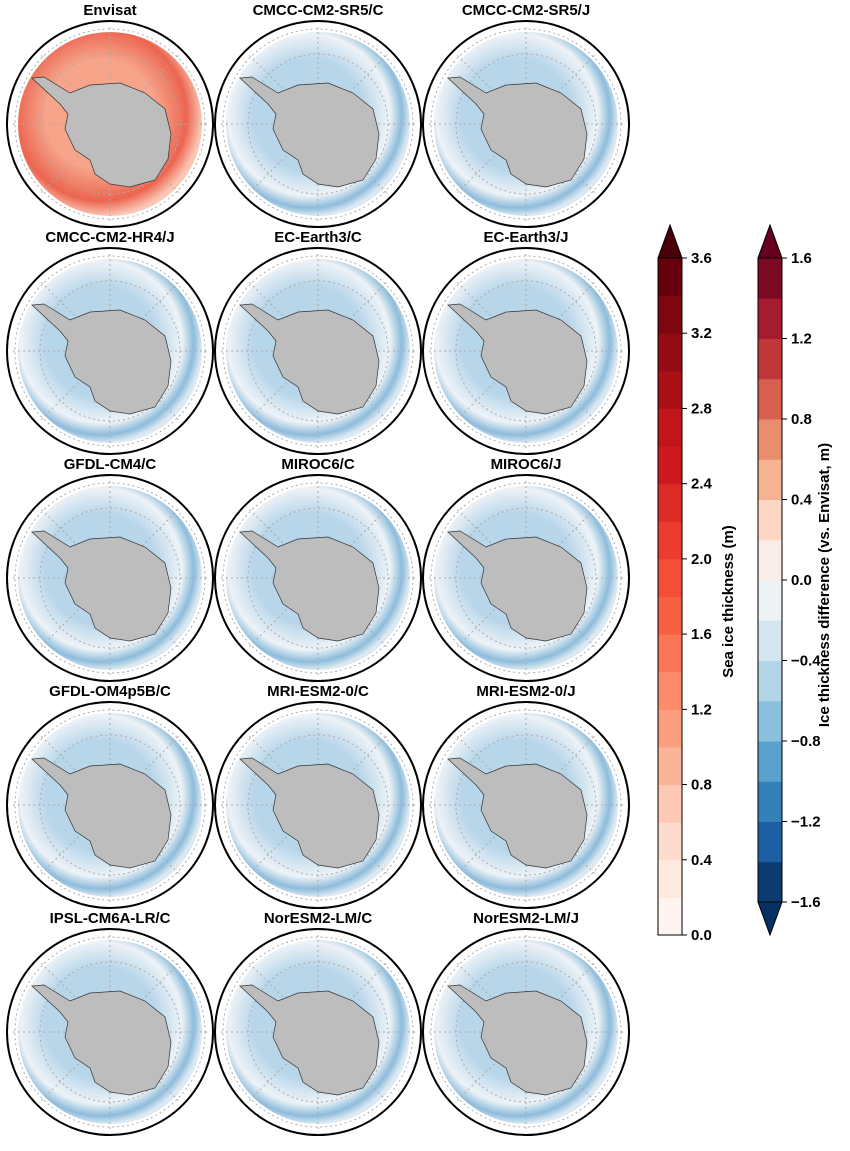 The image size is (850, 1151). What do you see at coordinates (670, 241) in the screenshot?
I see `extend-max` at bounding box center [670, 241].